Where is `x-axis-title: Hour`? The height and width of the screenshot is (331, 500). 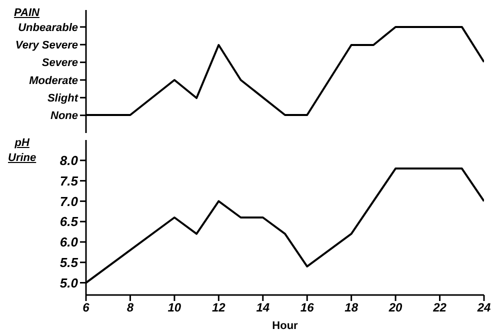
x-axis-title: Hour is located at coordinates (285, 325).